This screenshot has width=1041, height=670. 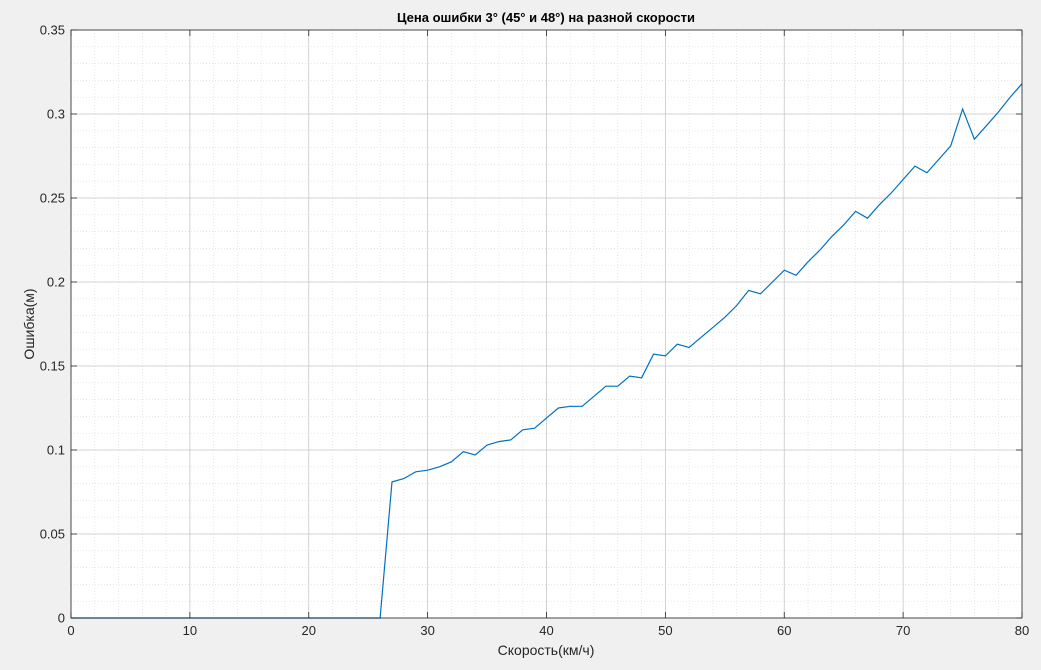 What do you see at coordinates (427, 630) in the screenshot?
I see `x-tick-label: 30` at bounding box center [427, 630].